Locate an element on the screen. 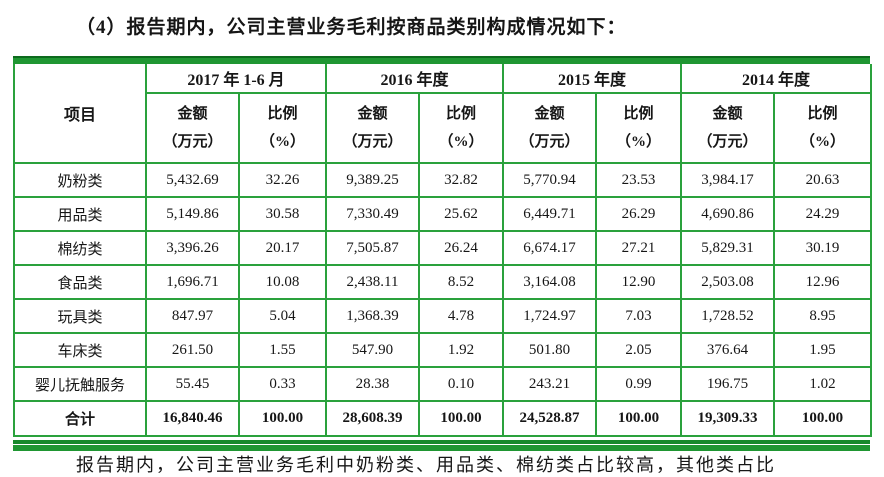 This screenshot has width=884, height=477. row-label: 婴儿抚触服务 is located at coordinates (80, 384).